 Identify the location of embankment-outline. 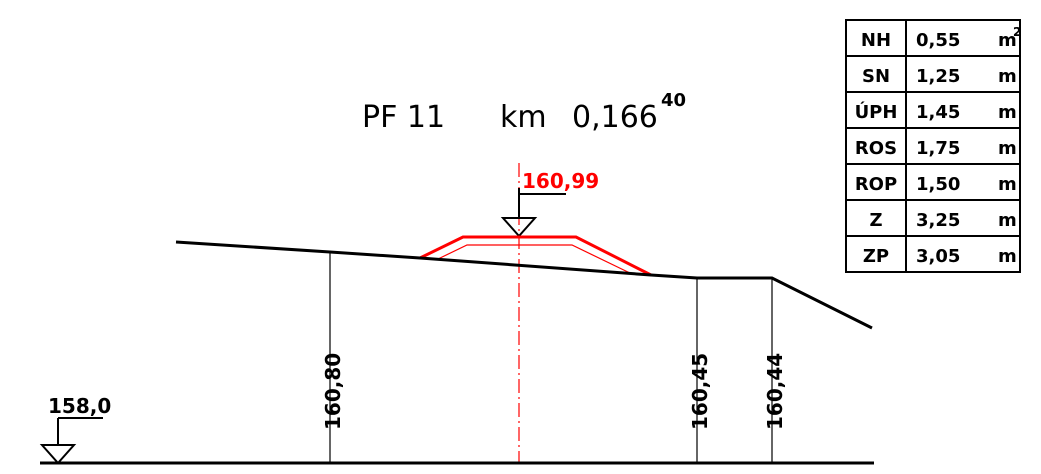
(535, 256).